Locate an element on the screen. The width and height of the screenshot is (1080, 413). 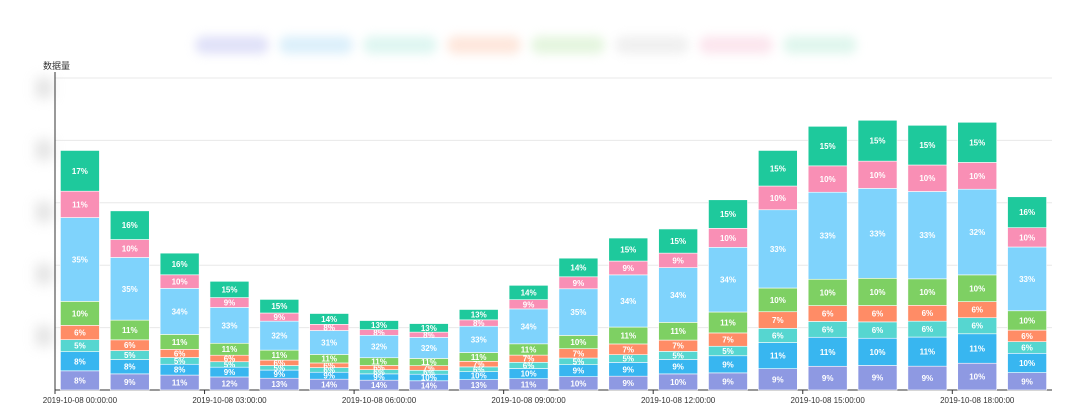
data-label-s4-3: 6% is located at coordinates (230, 358).